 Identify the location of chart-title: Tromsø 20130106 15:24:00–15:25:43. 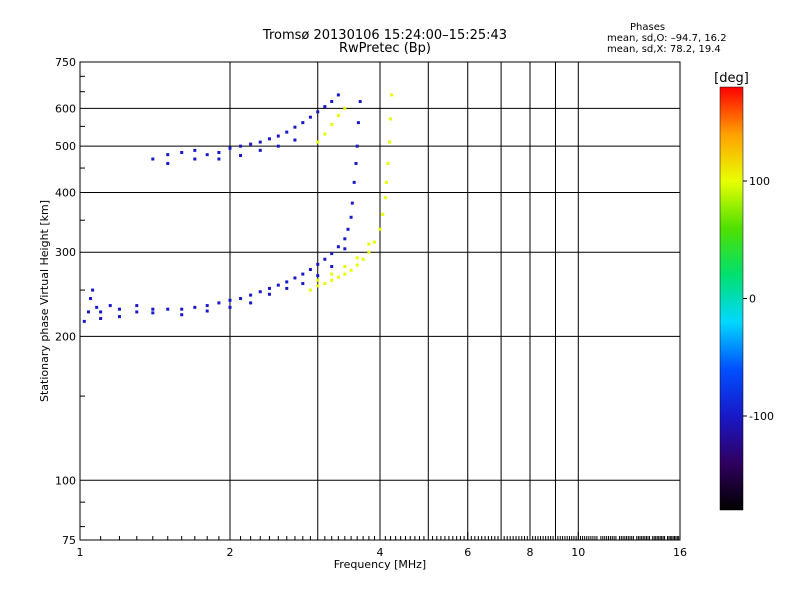
(385, 35).